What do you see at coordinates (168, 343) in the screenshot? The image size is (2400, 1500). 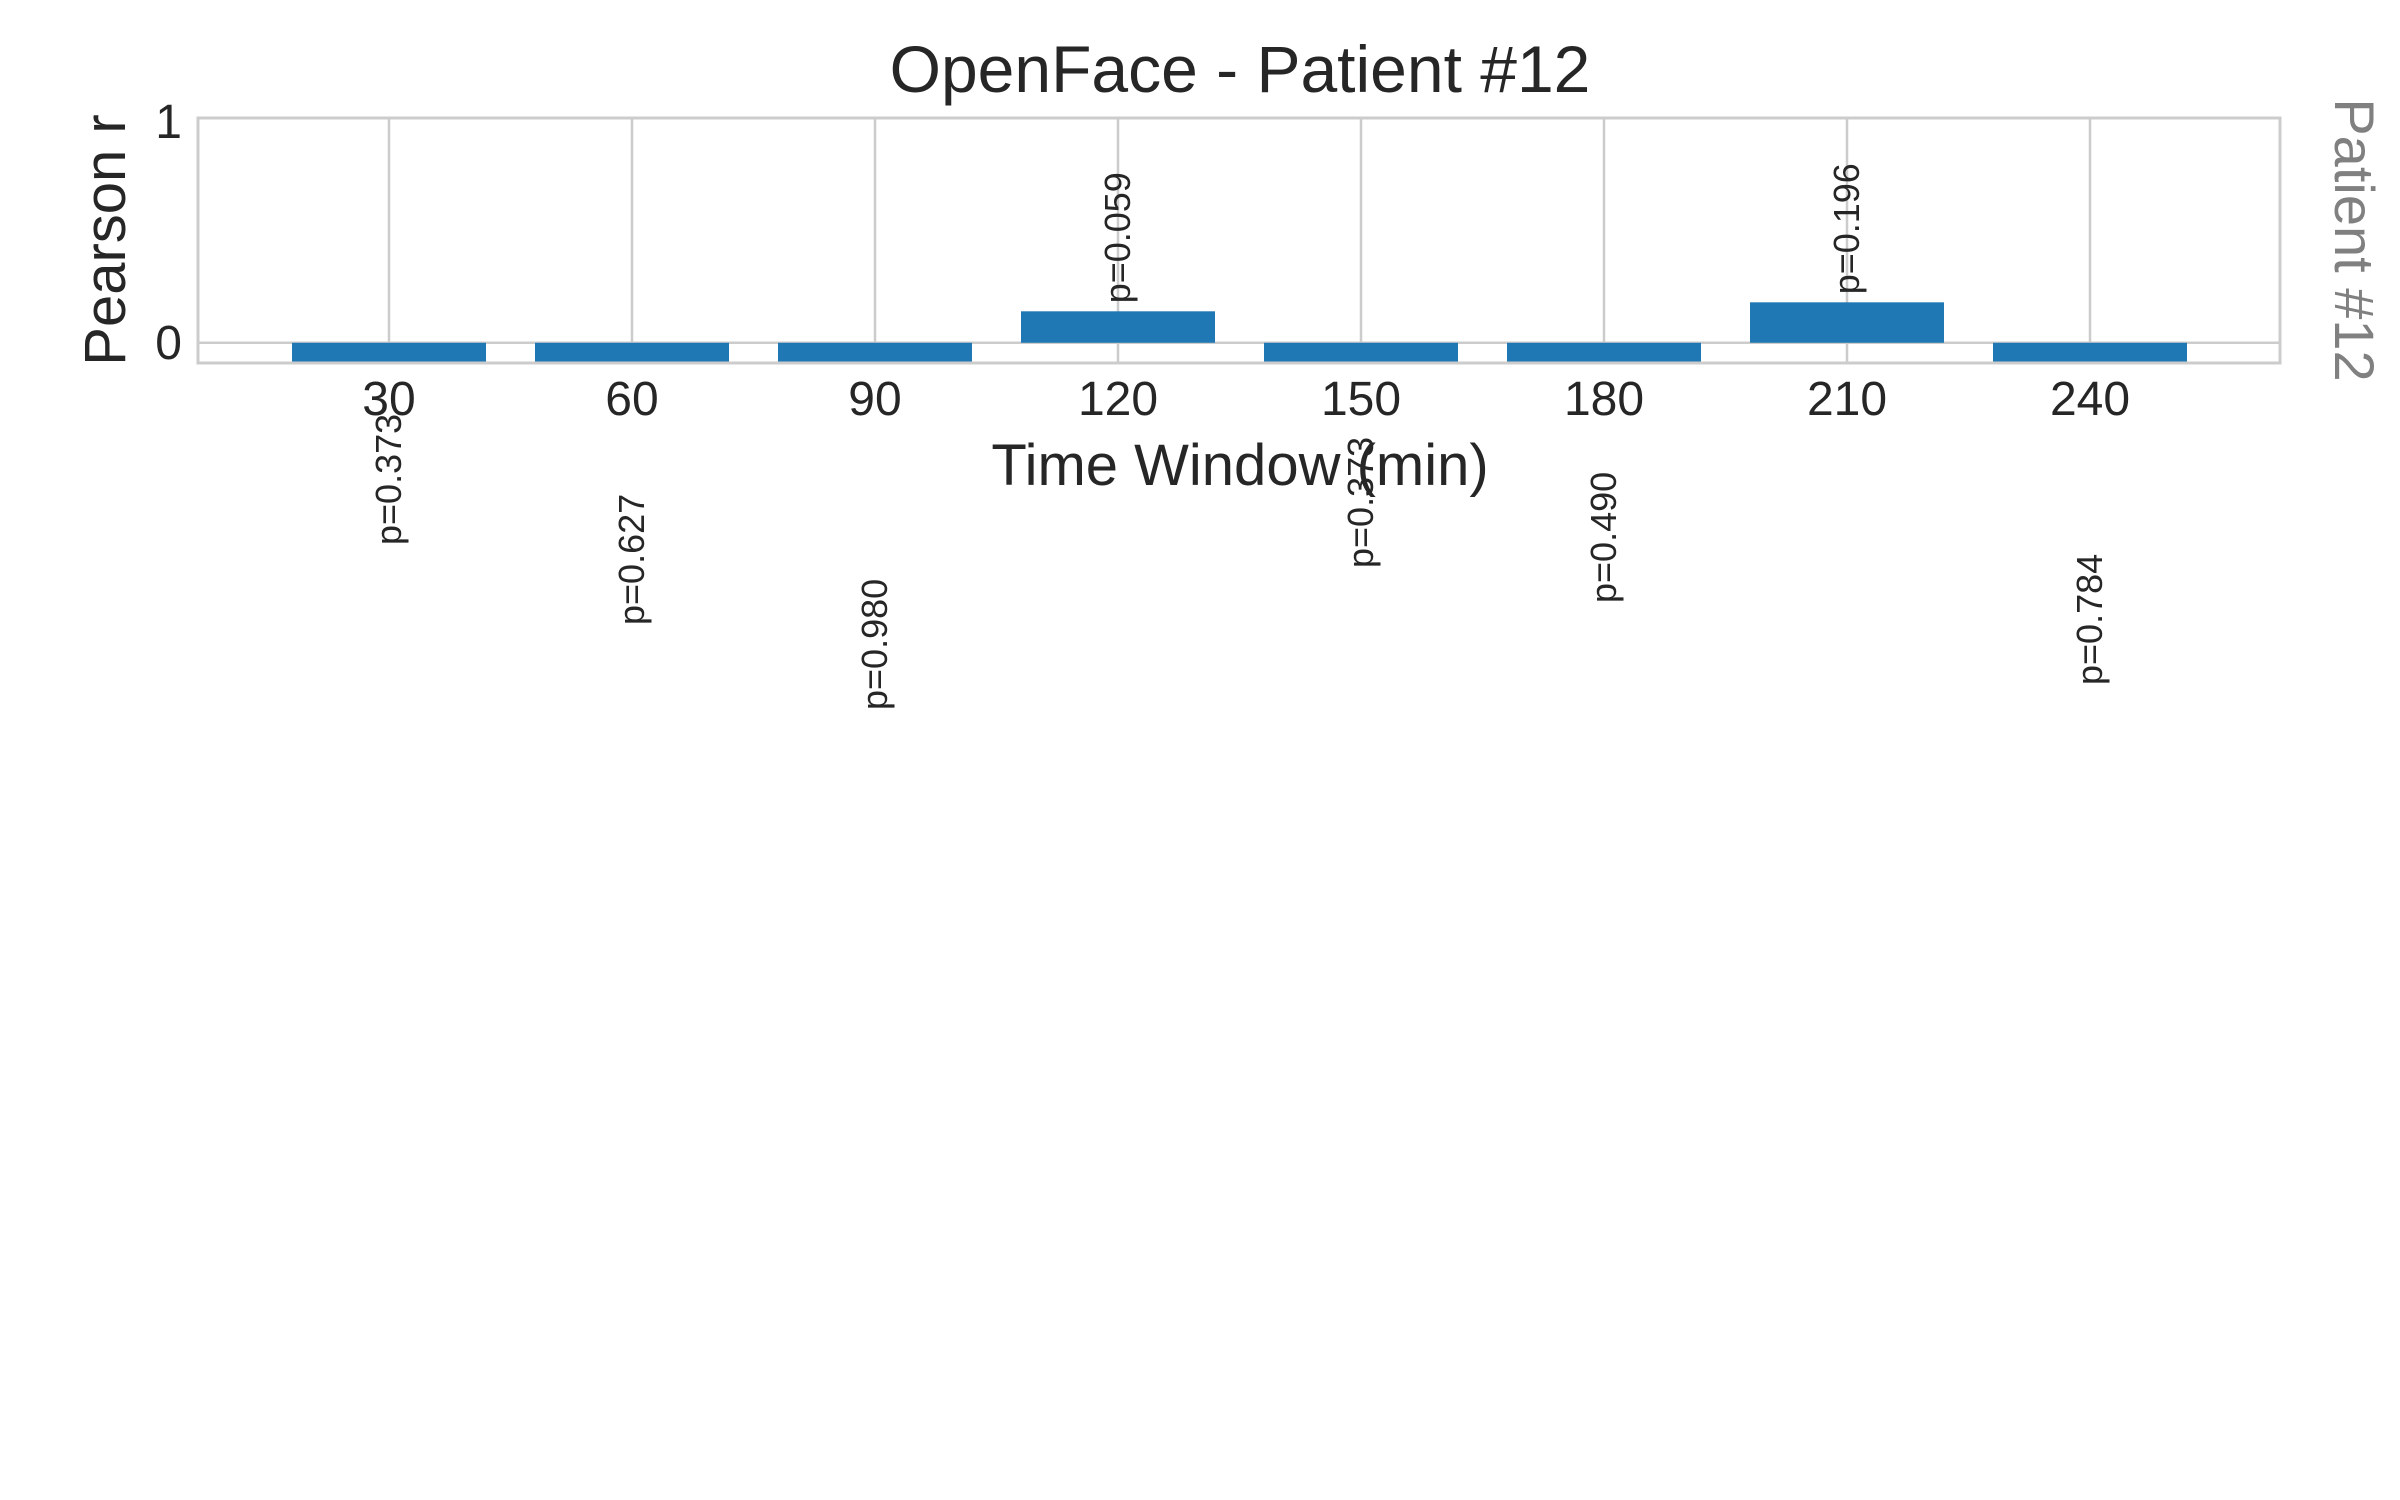 I see `y-tick-label: 0` at bounding box center [168, 343].